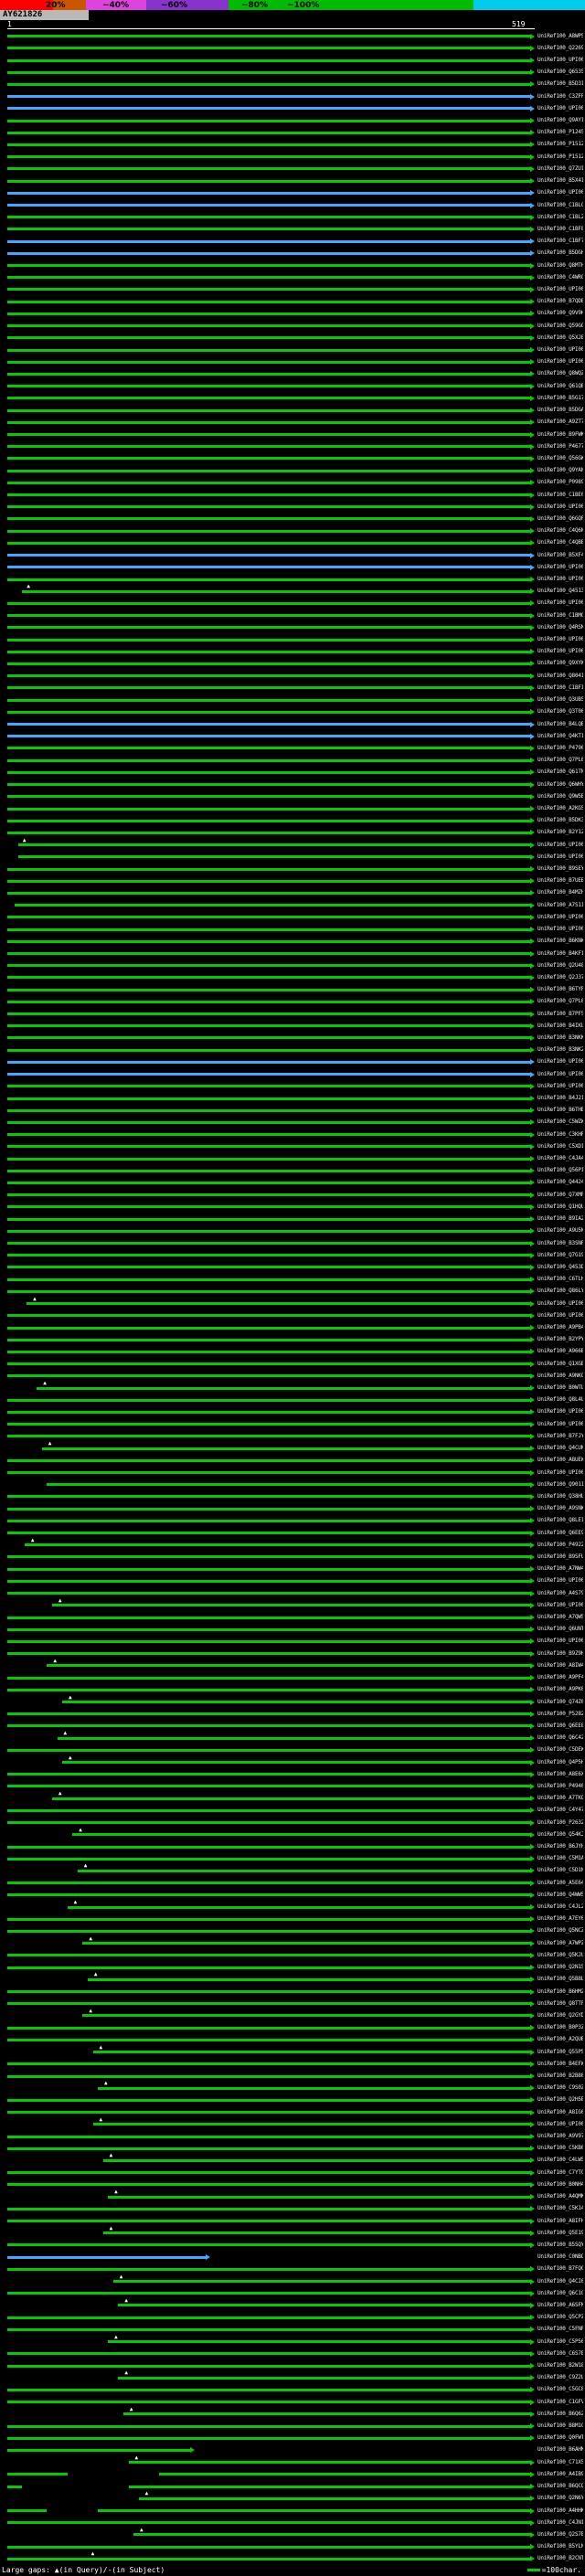 Image resolution: width=585 pixels, height=2576 pixels. I want to click on subject-label: UniRef100_B4MZH3, so click(560, 892).